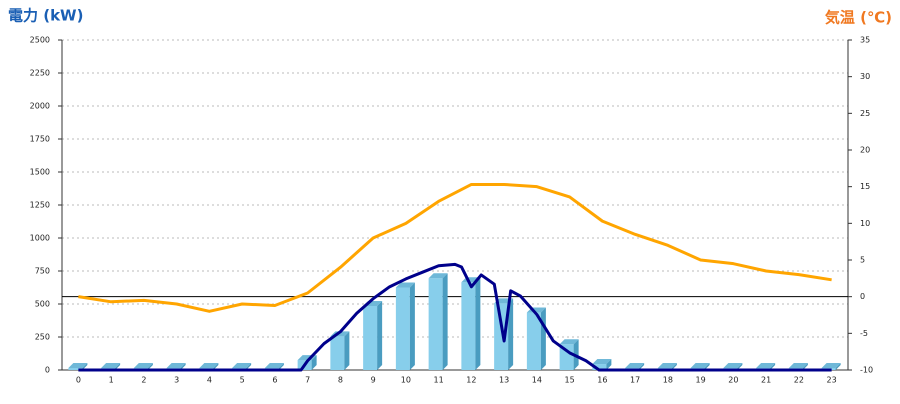 This screenshot has width=900, height=404. What do you see at coordinates (865, 113) in the screenshot?
I see `y2-tick-label: 25` at bounding box center [865, 113].